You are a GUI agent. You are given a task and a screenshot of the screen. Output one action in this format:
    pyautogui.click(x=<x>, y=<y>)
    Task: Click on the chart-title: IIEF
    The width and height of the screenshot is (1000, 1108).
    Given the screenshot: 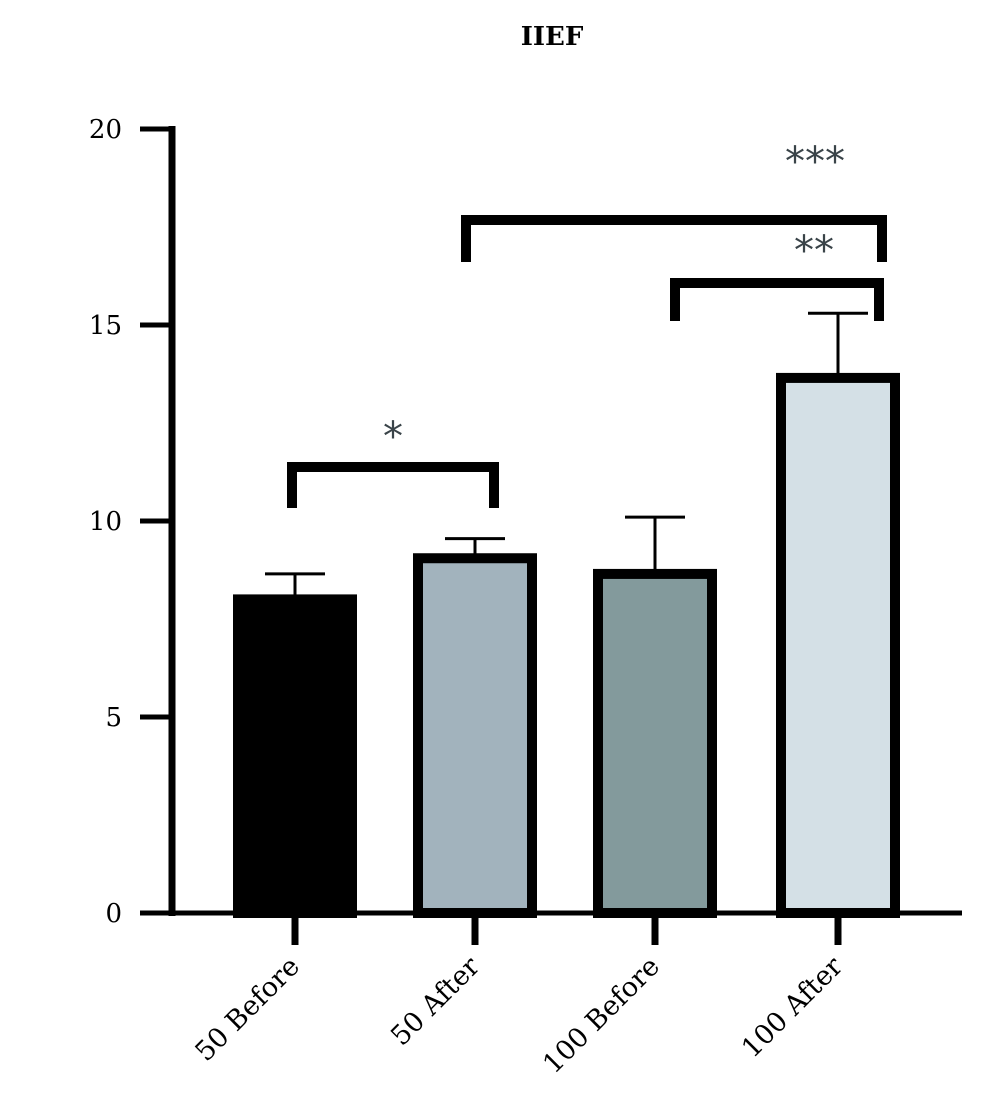 What is the action you would take?
    pyautogui.click(x=552, y=37)
    